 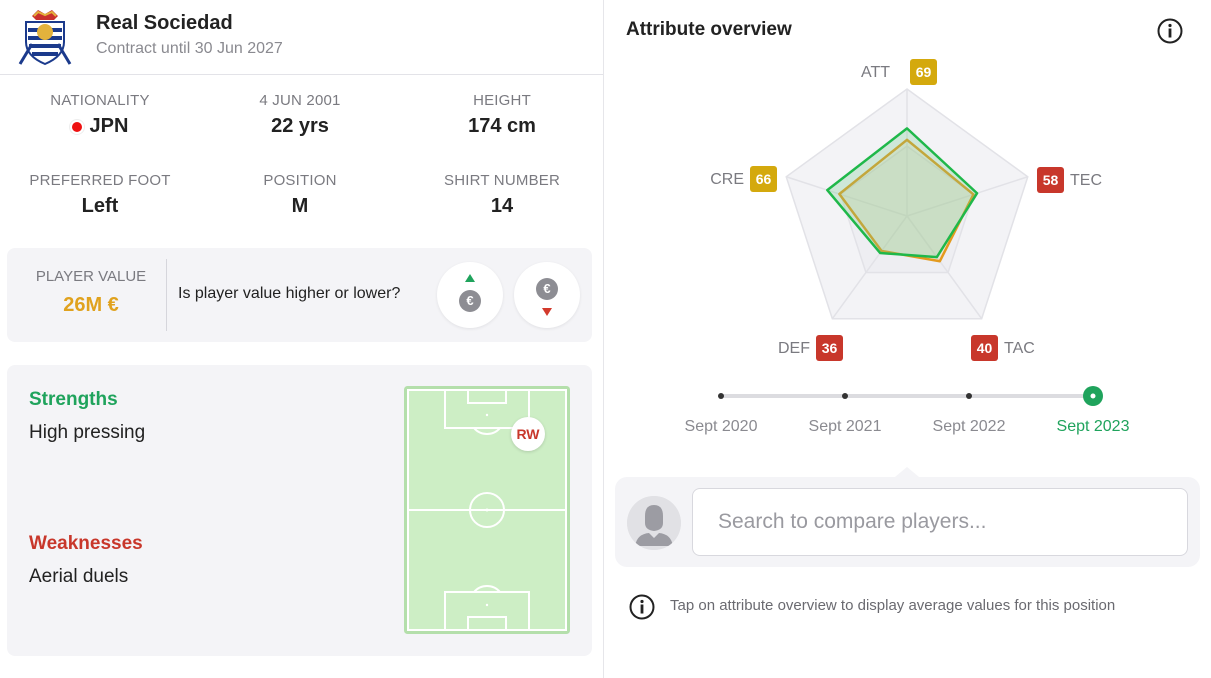 What do you see at coordinates (969, 426) in the screenshot?
I see `timeline-label-2022: Sept 2022` at bounding box center [969, 426].